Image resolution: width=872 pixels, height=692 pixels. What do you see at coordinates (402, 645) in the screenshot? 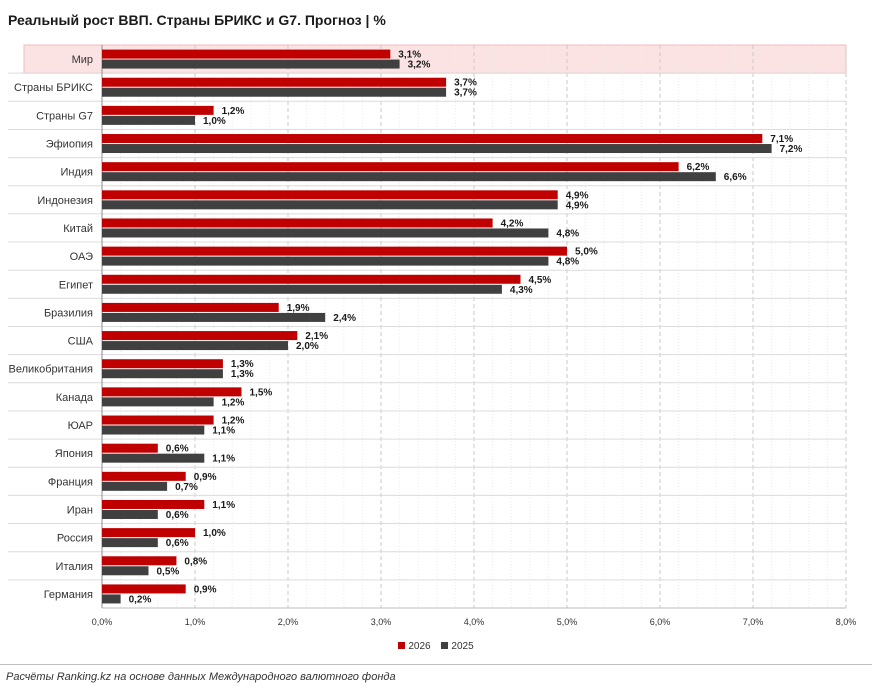
I see `legend-swatch-2026` at bounding box center [402, 645].